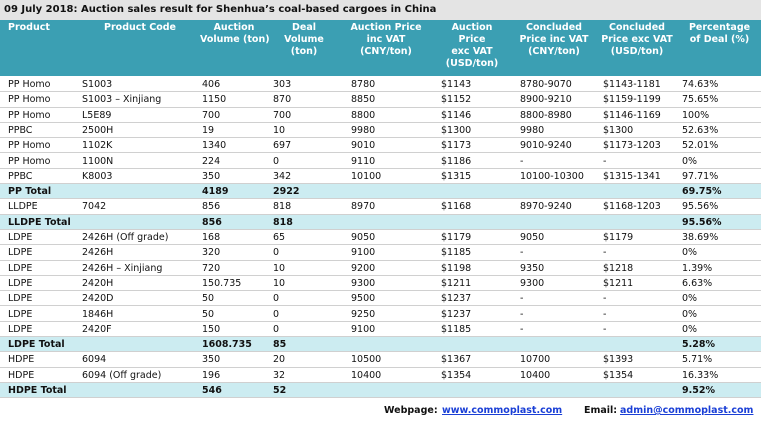 The height and width of the screenshot is (426, 761). I want to click on cell: 1340, so click(214, 146).